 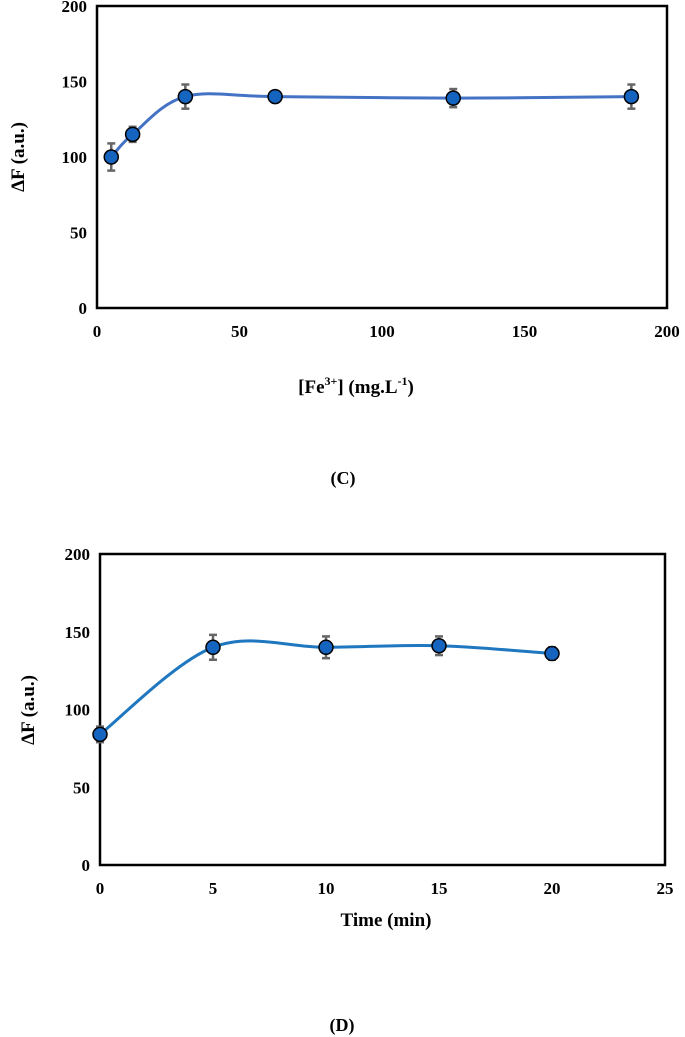 I want to click on y-tick-label-d-0: 0, so click(x=86, y=865).